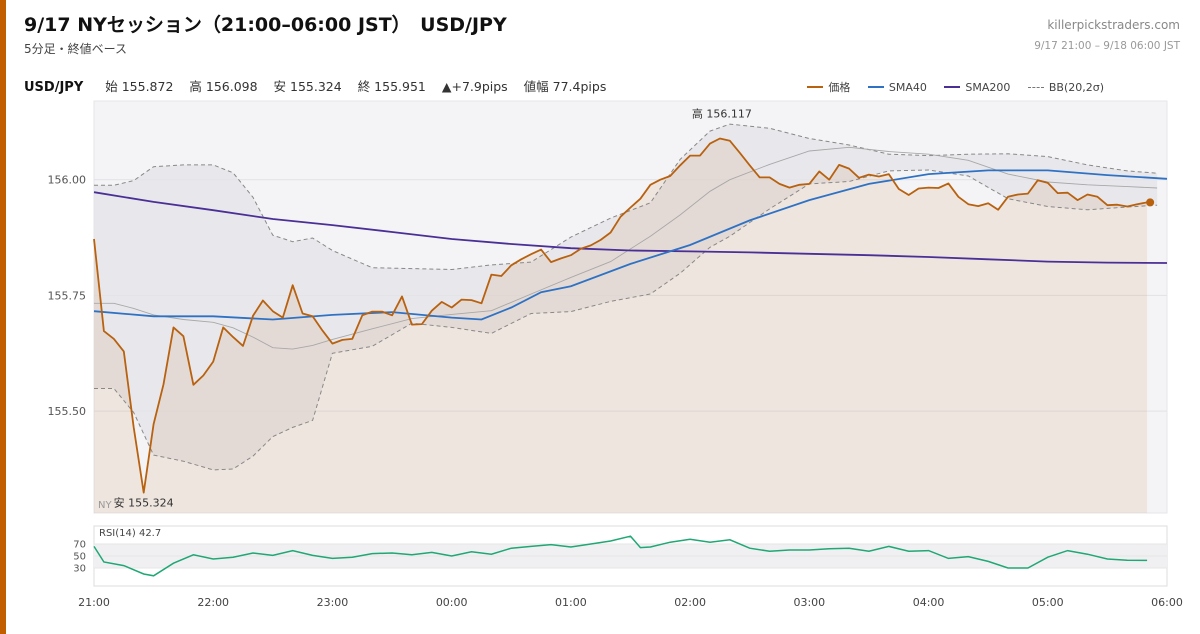 The height and width of the screenshot is (634, 1200). Describe the element at coordinates (571, 602) in the screenshot. I see `x-tick-label: 01:00` at that location.